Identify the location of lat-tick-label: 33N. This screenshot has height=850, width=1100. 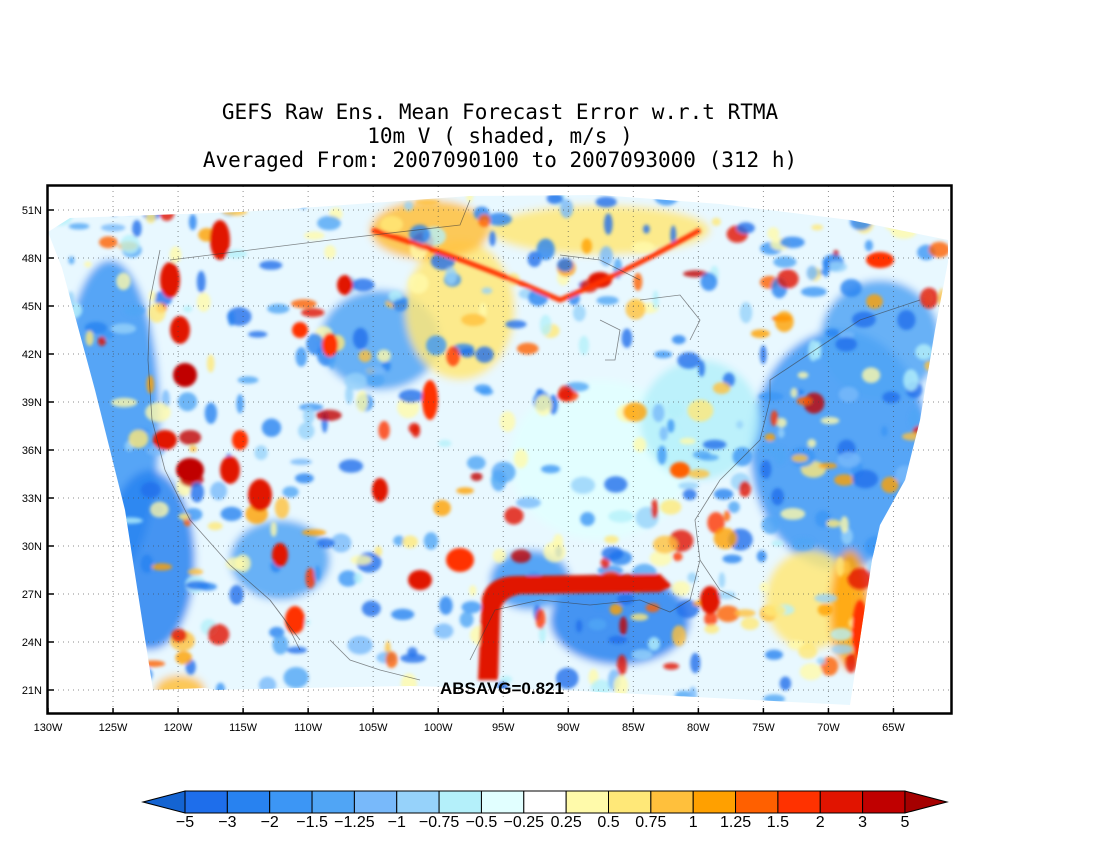
(32, 499).